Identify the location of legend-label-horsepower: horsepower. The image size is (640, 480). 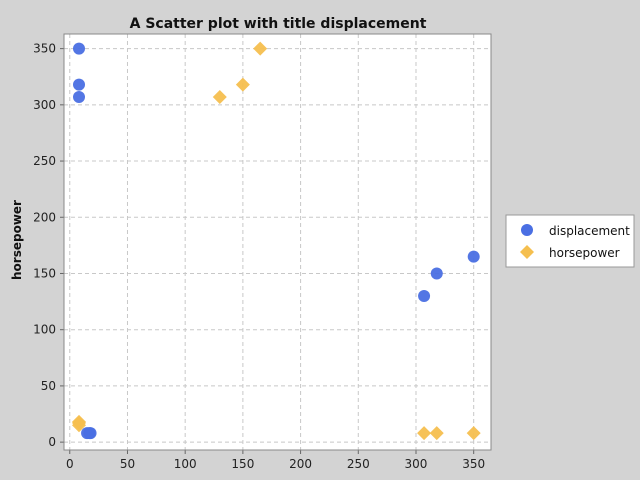
(584, 253).